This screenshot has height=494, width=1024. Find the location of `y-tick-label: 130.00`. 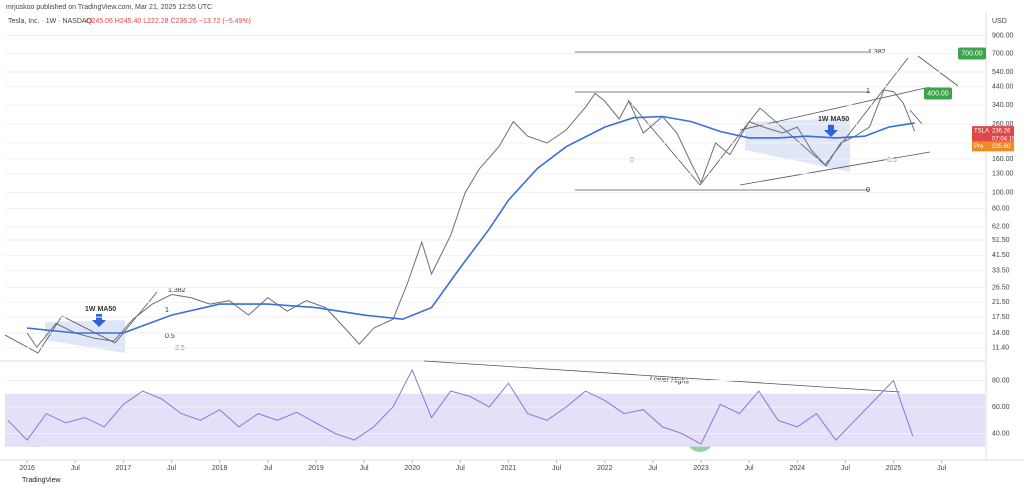

y-tick-label: 130.00 is located at coordinates (1003, 174).